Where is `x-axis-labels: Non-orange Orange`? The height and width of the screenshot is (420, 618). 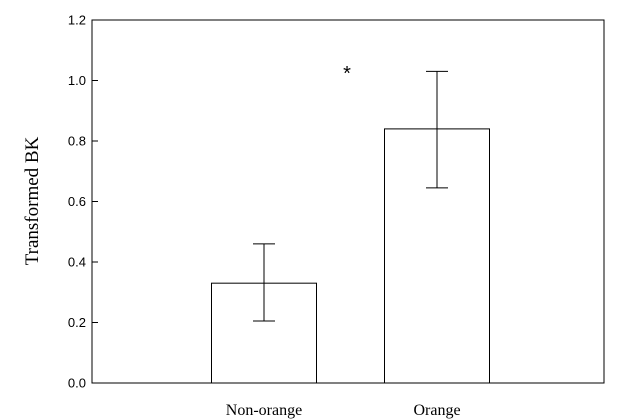
x-axis-labels: Non-orange Orange is located at coordinates (343, 410).